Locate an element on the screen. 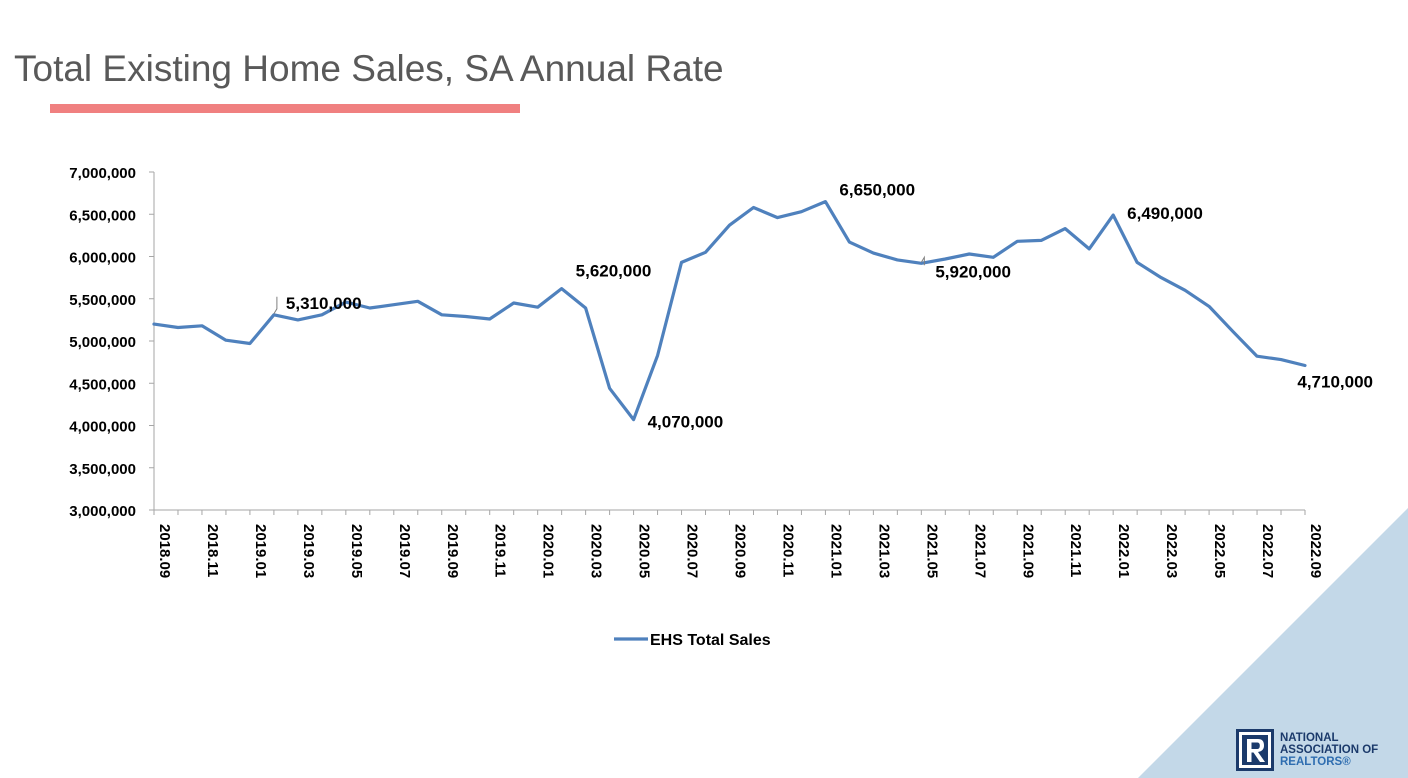 This screenshot has height=778, width=1408. x-tick-label: 2020.01 is located at coordinates (548, 551).